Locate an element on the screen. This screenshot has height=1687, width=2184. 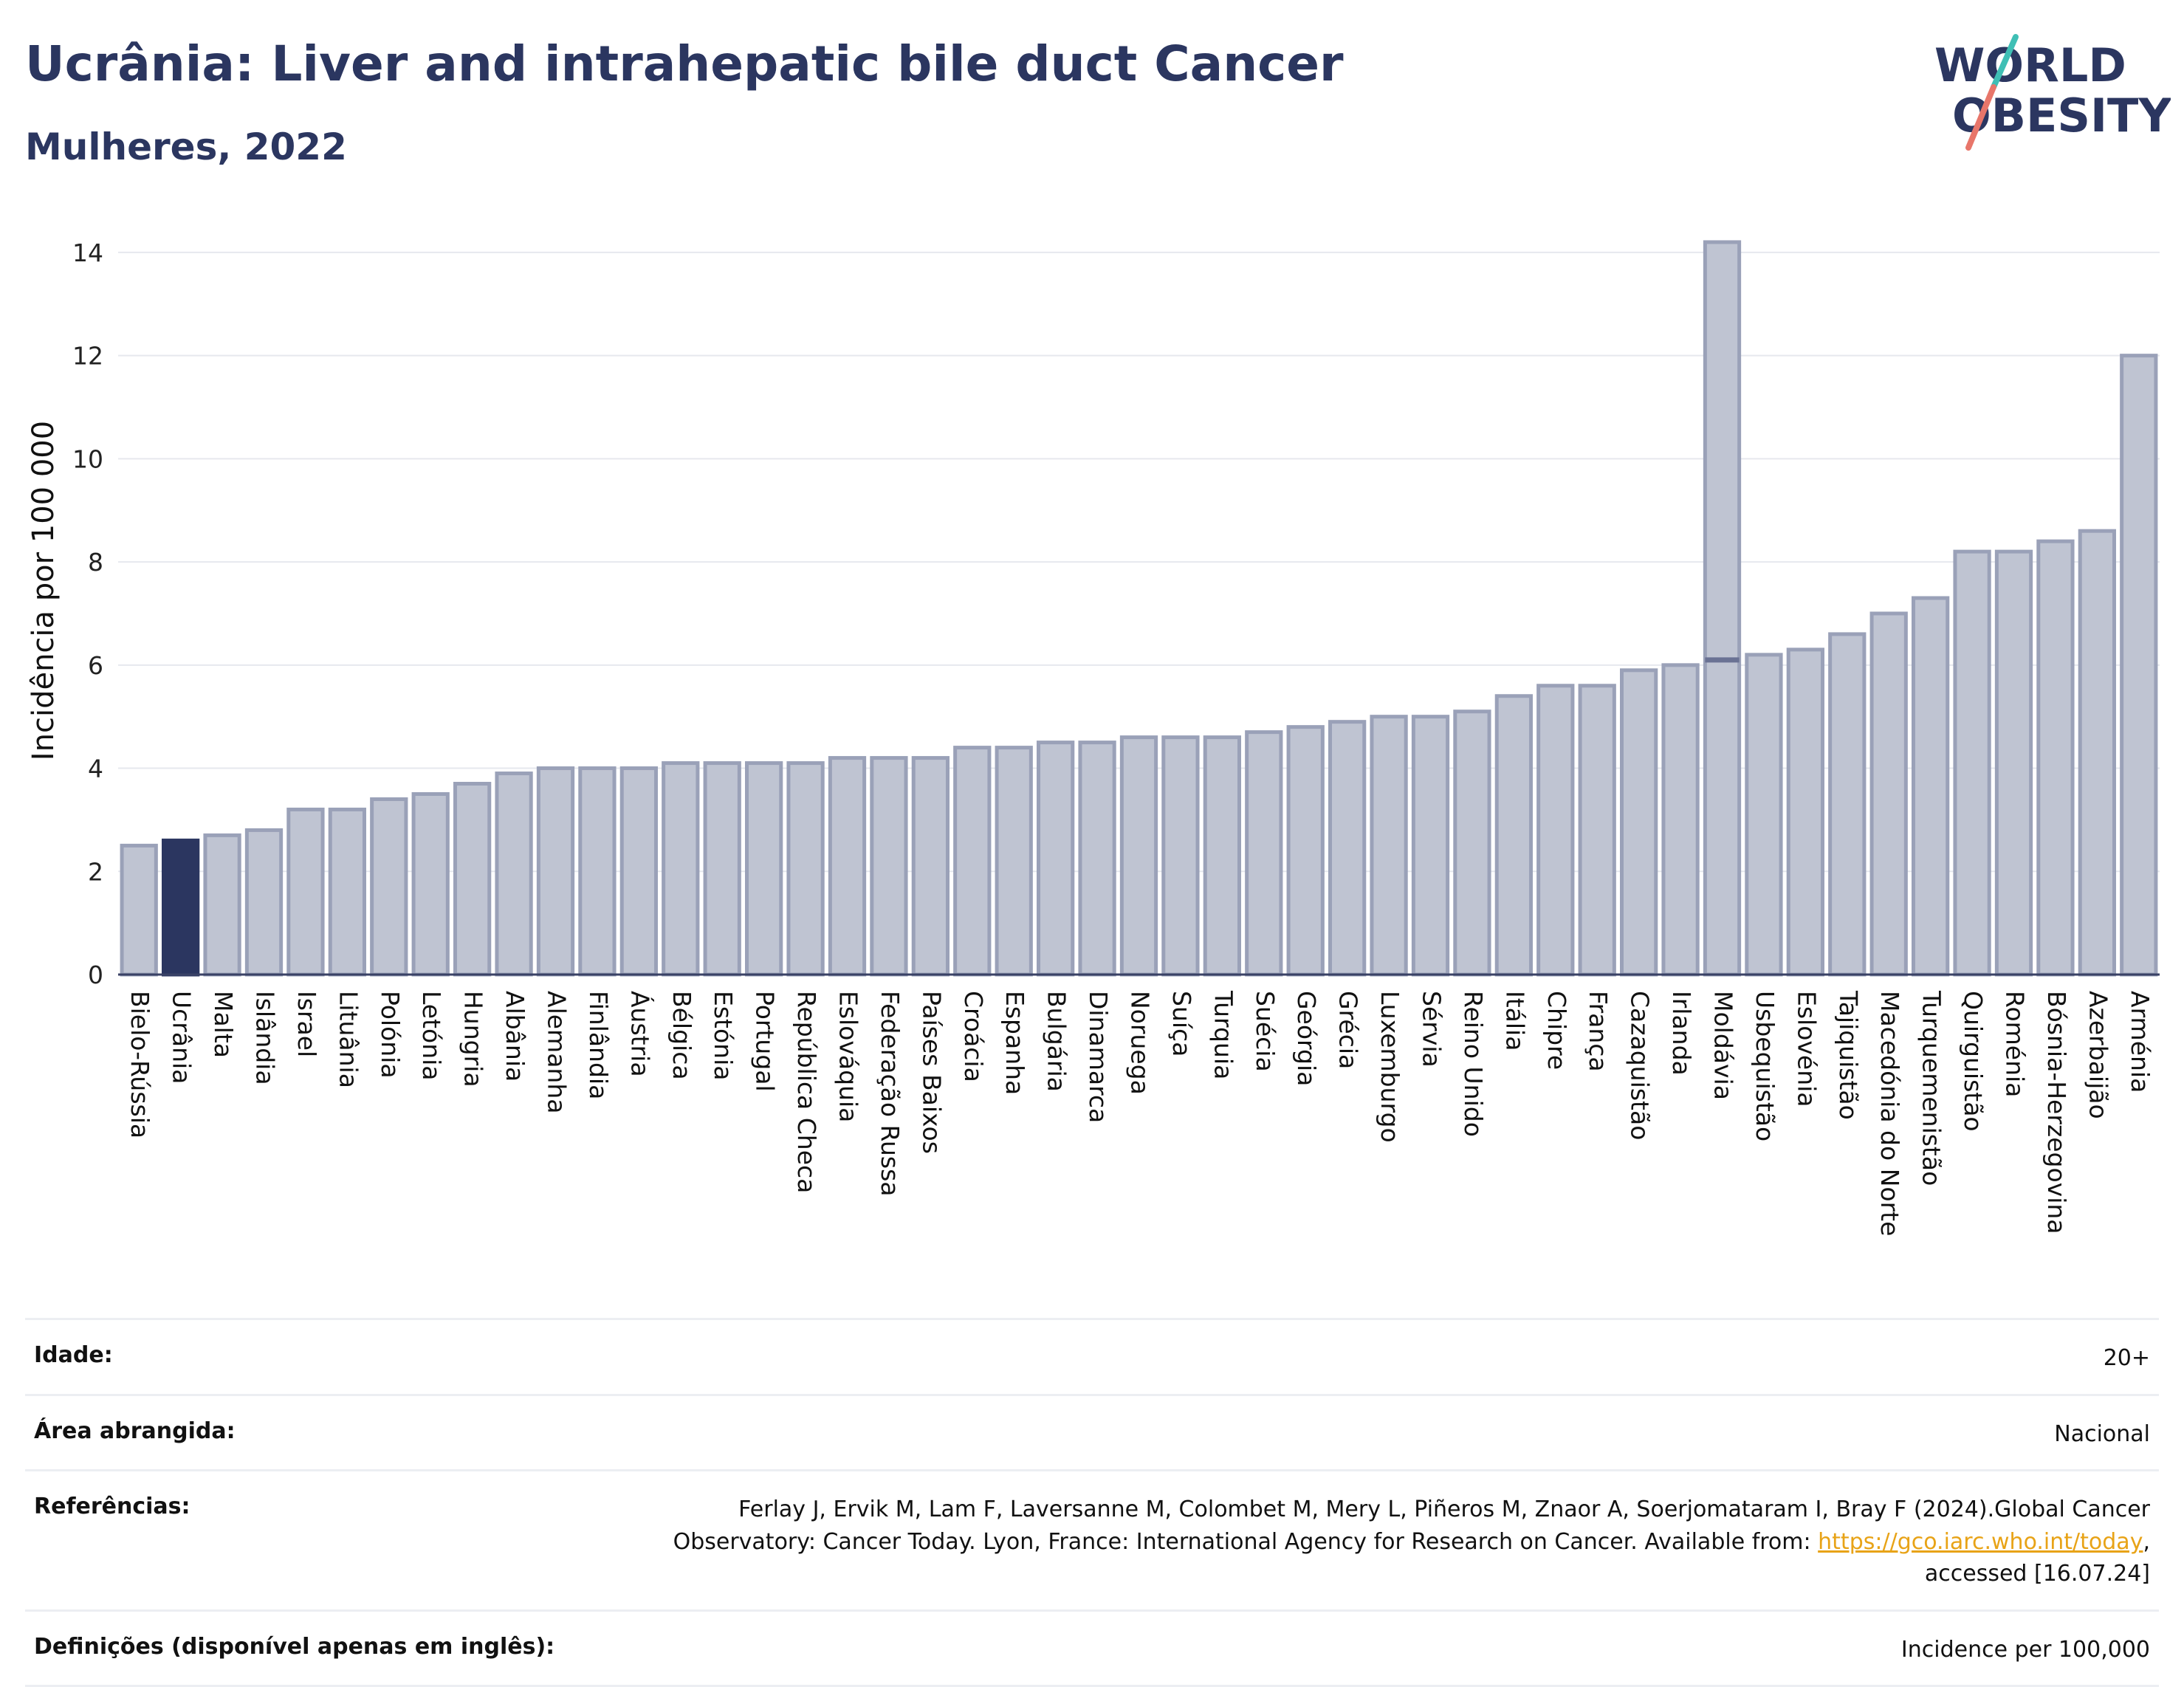
y-tick-label: 14 is located at coordinates (87, 253).